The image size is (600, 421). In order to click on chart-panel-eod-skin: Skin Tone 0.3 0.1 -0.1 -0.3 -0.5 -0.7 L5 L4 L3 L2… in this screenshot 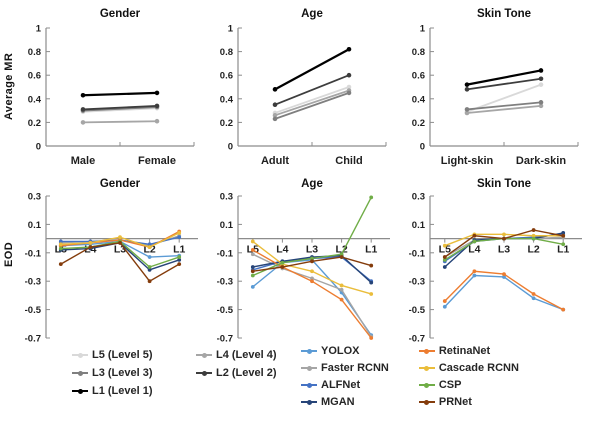, I will do `click(492, 259)`.